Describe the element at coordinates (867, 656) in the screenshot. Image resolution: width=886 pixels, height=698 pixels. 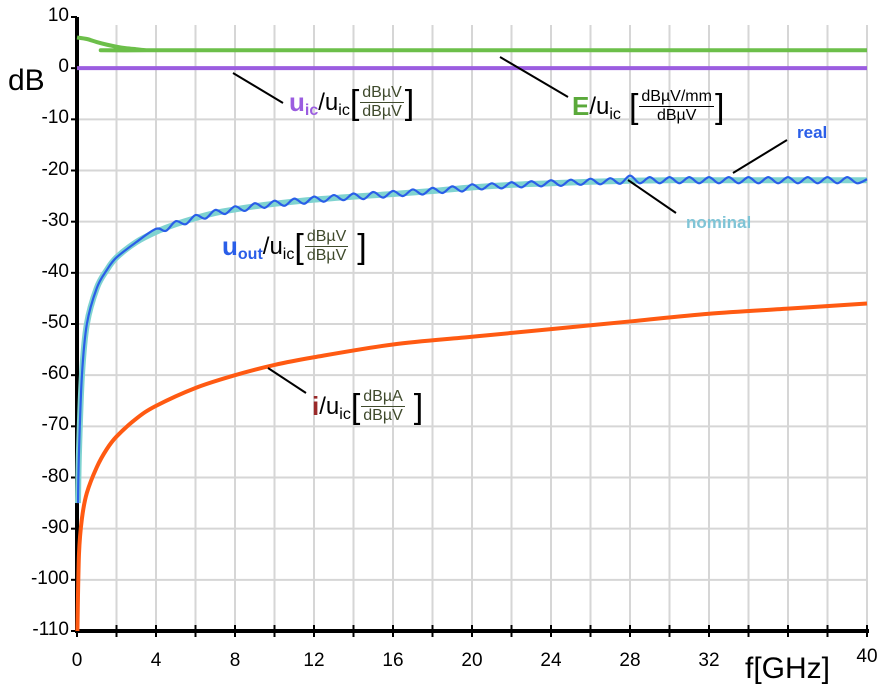
I see `x-tick-label: 40` at that location.